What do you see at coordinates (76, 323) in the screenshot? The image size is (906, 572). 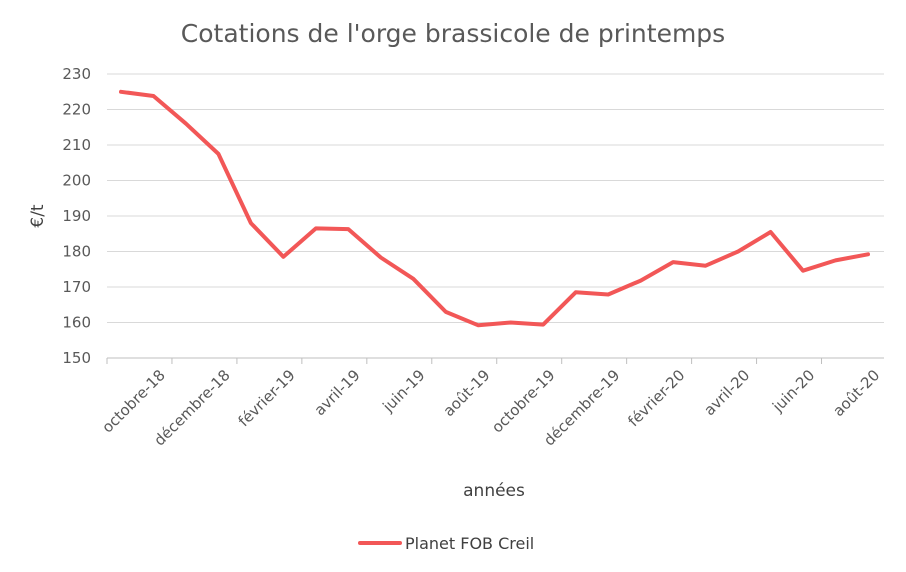 I see `y-tick-label: 160` at bounding box center [76, 323].